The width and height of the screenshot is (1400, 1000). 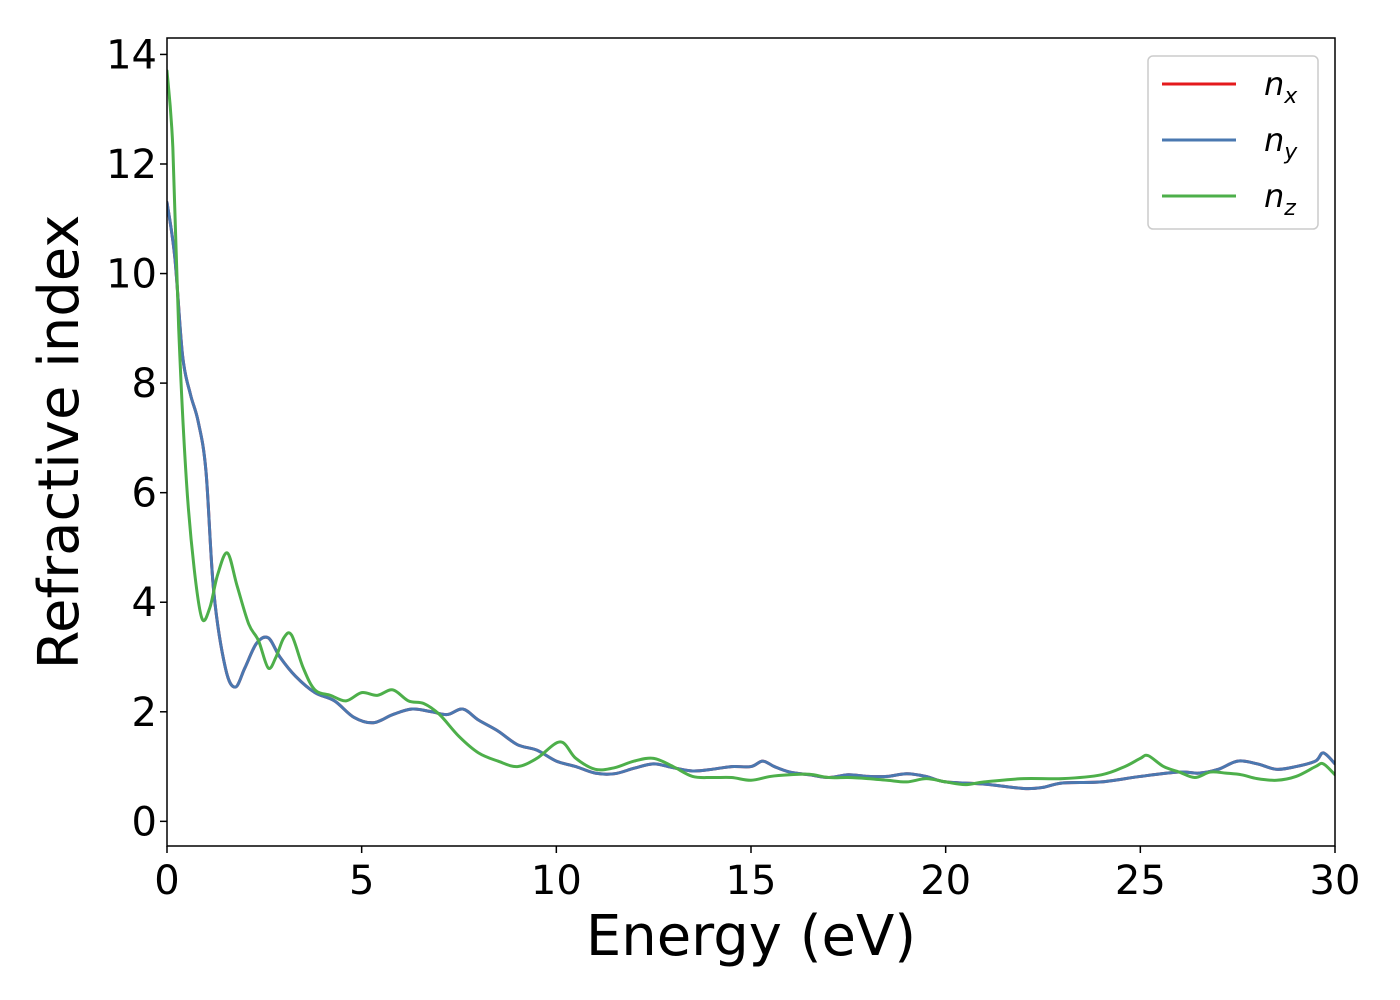 What do you see at coordinates (1140, 881) in the screenshot?
I see `x-tick-label: 25` at bounding box center [1140, 881].